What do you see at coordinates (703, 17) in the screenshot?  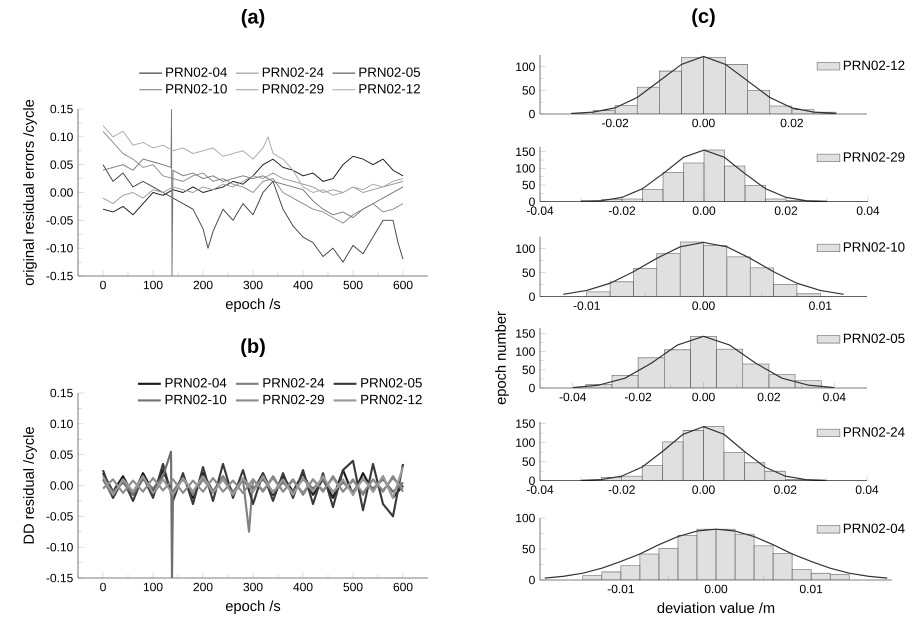 I see `chart-title: (c)` at bounding box center [703, 17].